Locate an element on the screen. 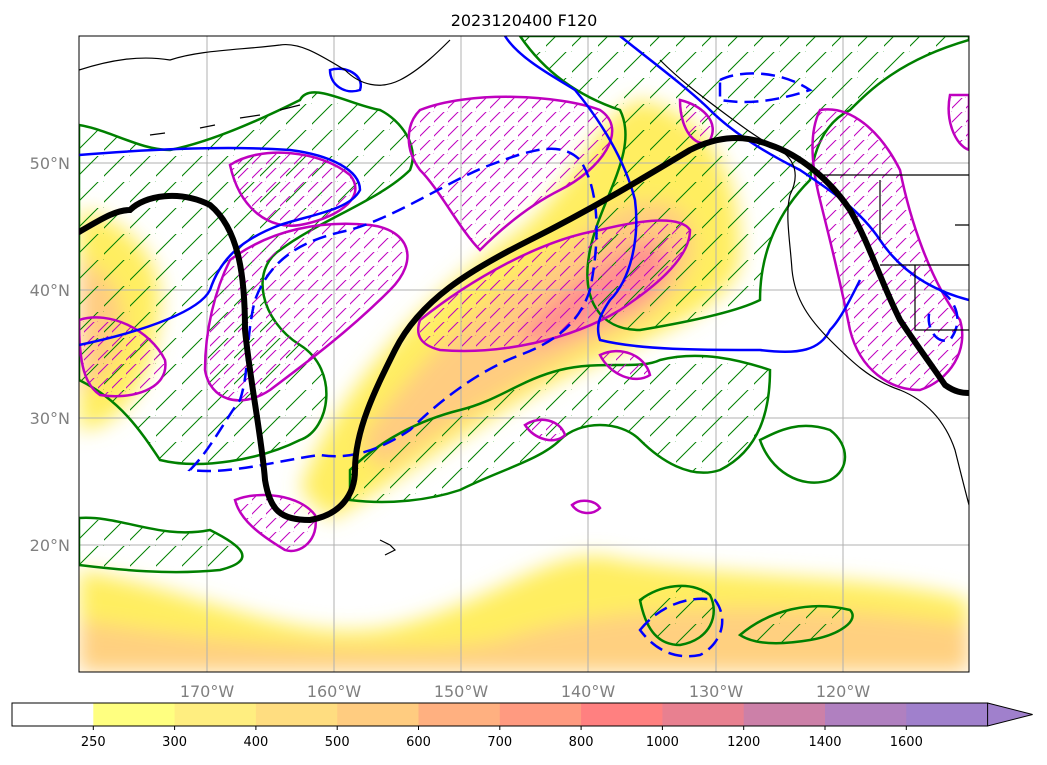 The image size is (1047, 765). colorbar-tick-label: 1600 is located at coordinates (906, 742).